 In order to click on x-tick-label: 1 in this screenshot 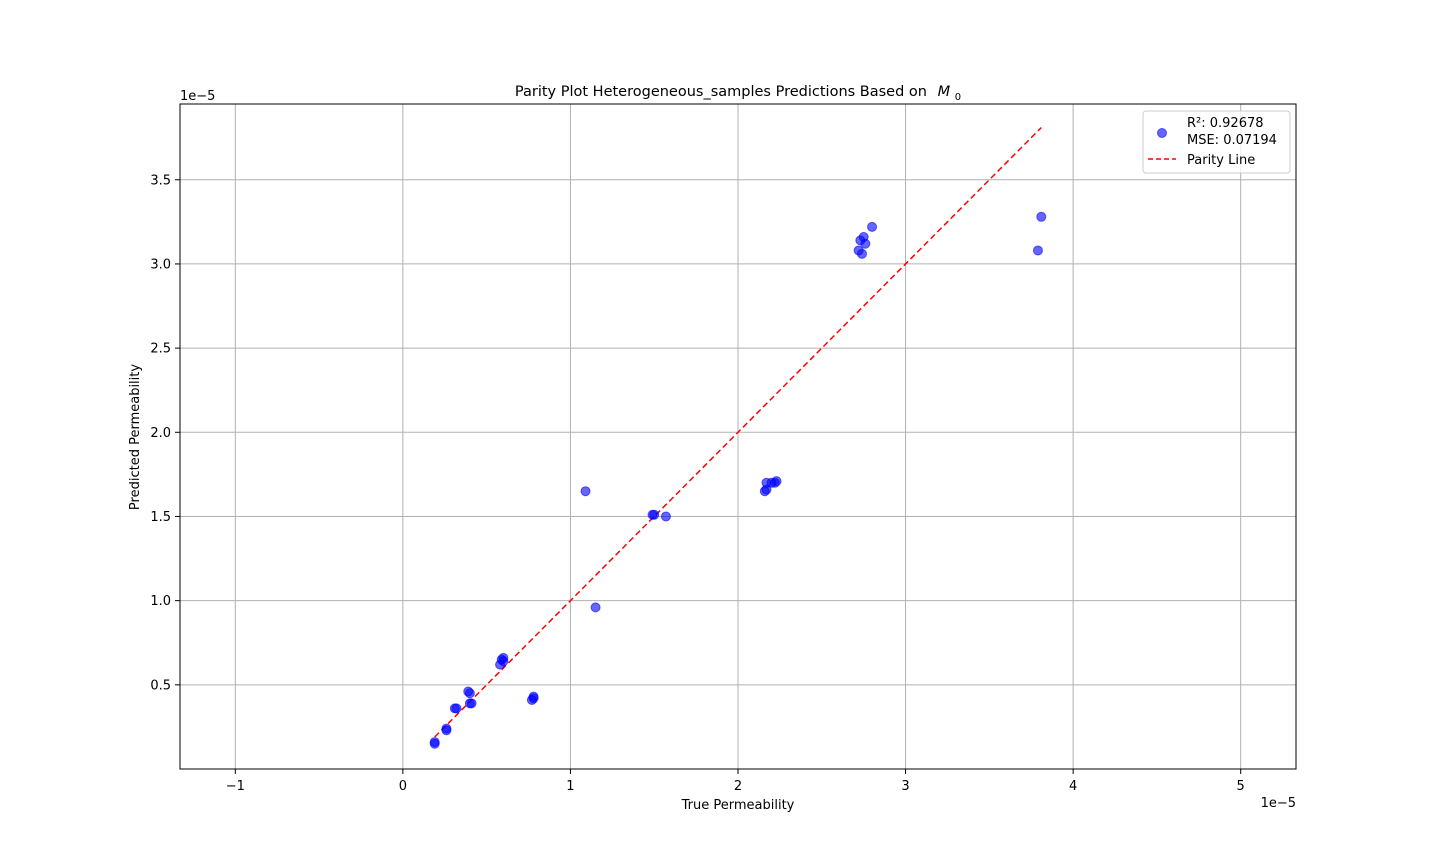, I will do `click(570, 786)`.